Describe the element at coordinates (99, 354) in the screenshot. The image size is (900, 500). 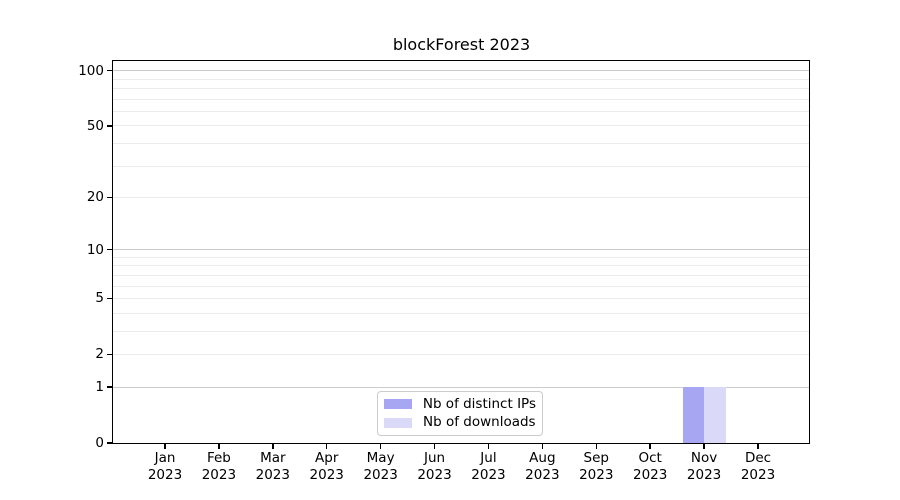
I see `y-tick-label: 2` at that location.